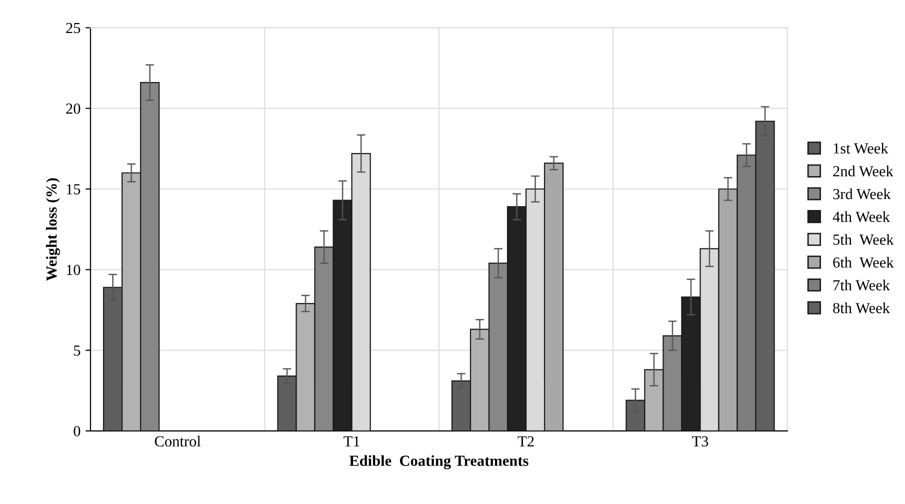 This screenshot has height=504, width=905. I want to click on y-axis-title: Weight loss (%), so click(53, 229).